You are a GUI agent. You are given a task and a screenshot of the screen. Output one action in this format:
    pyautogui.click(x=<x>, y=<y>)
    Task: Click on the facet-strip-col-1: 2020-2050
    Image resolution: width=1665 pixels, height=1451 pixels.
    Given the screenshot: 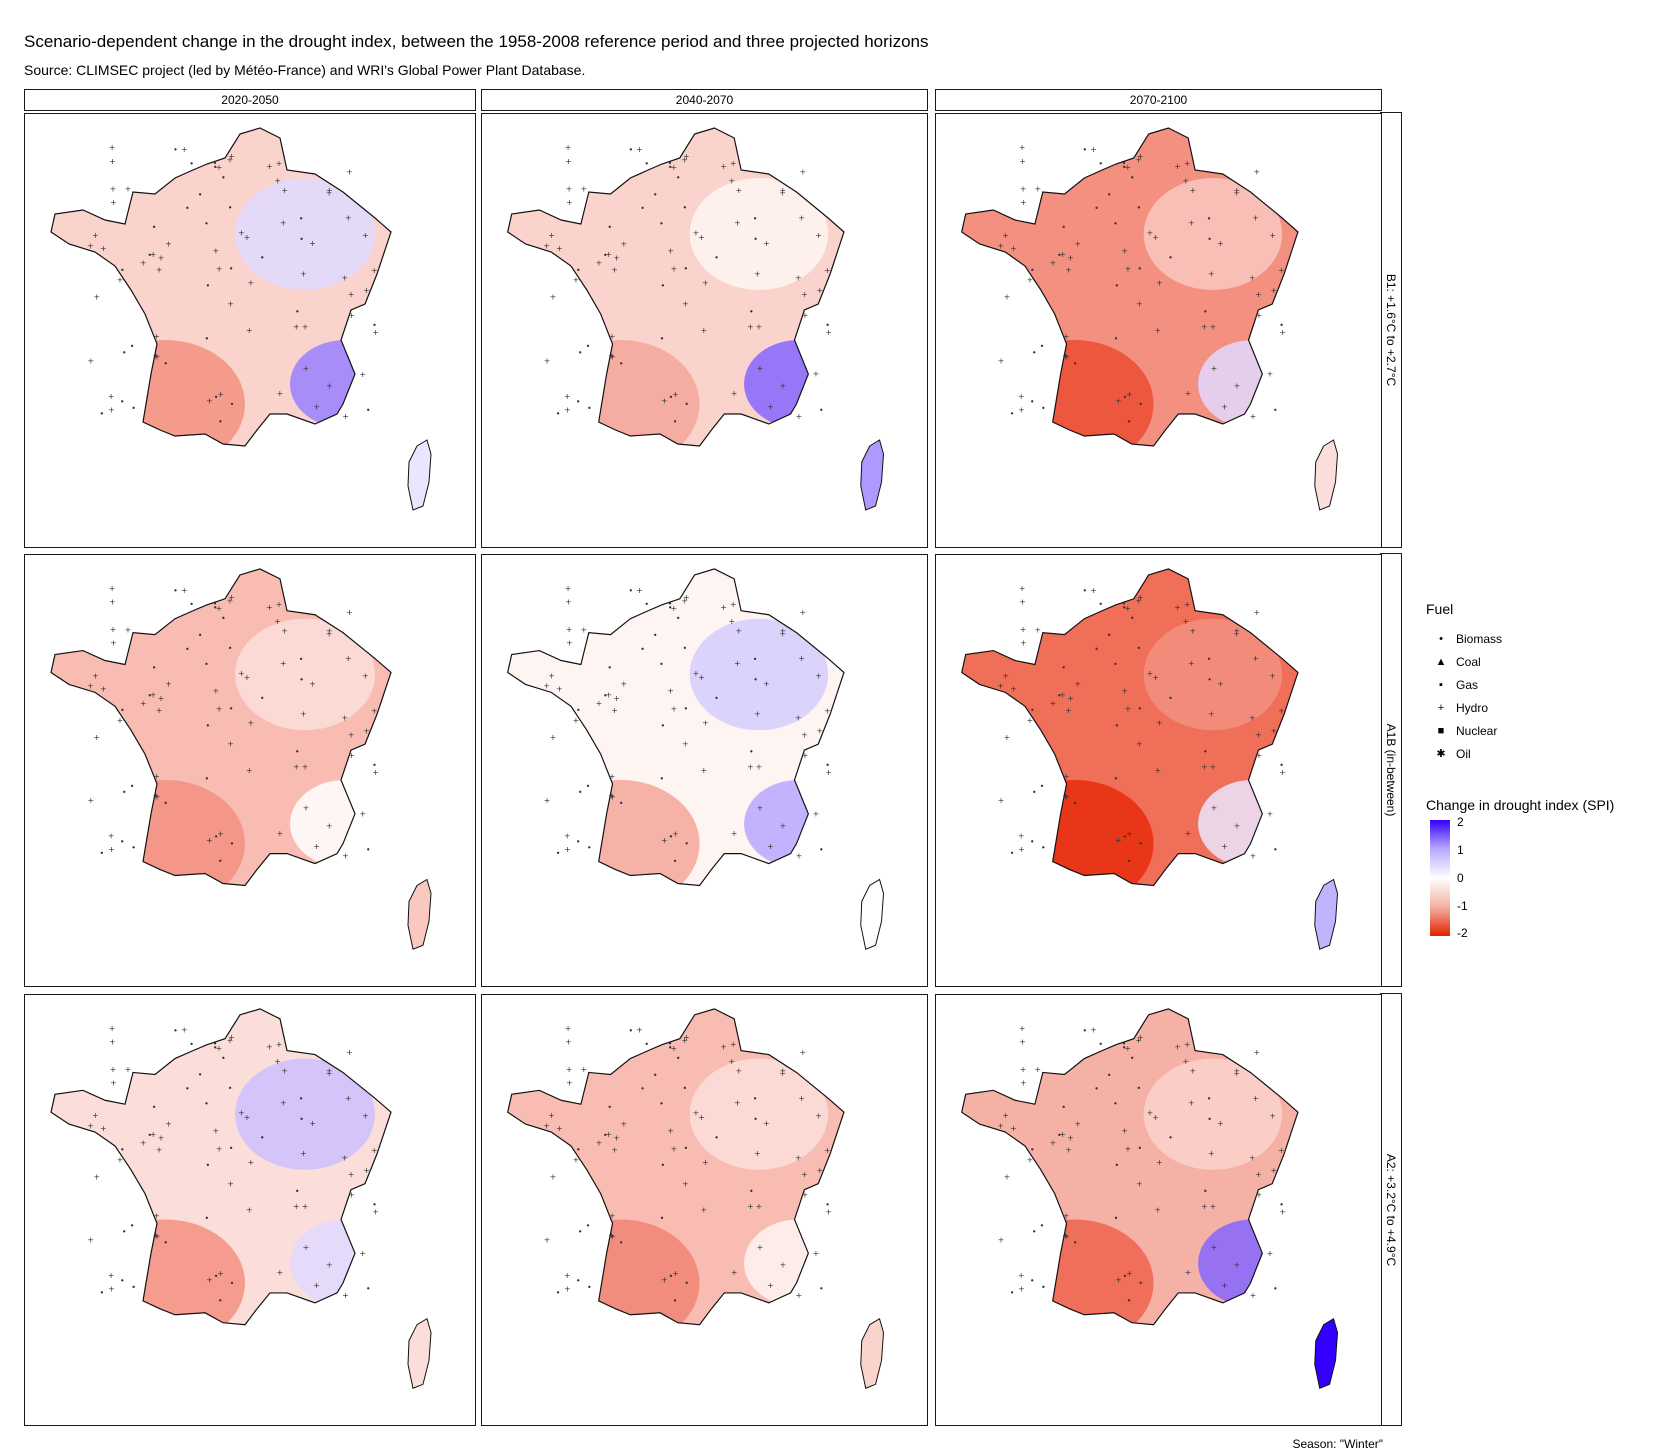 What is the action you would take?
    pyautogui.click(x=250, y=100)
    